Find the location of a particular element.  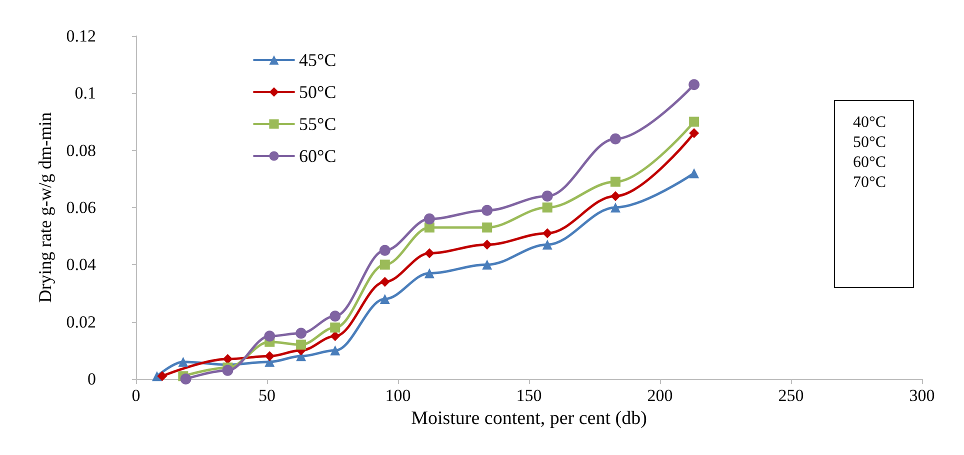

x-tick-label: 250 is located at coordinates (791, 395).